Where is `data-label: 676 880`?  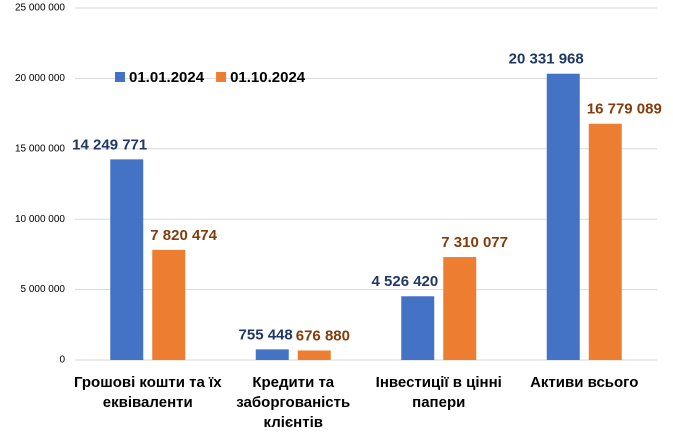 data-label: 676 880 is located at coordinates (323, 335).